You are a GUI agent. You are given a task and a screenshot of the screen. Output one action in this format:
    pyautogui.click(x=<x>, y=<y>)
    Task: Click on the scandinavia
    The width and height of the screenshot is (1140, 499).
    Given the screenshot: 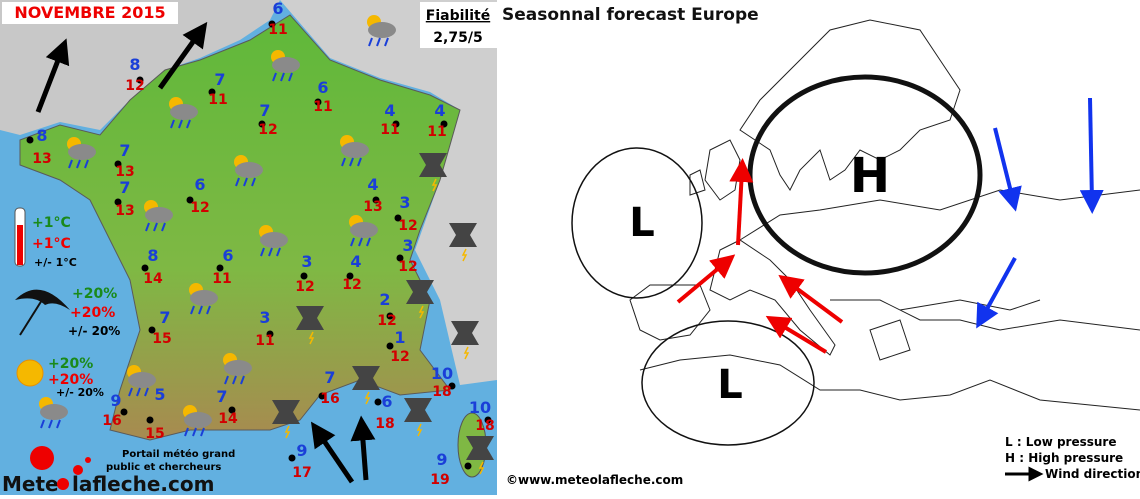 What is the action you would take?
    pyautogui.click(x=850, y=105)
    